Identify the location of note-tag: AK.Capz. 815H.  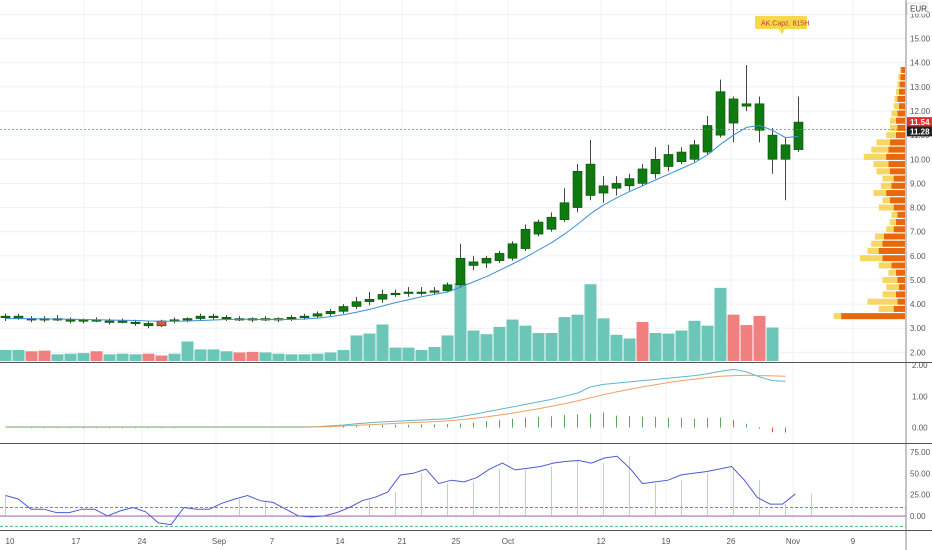
(782, 25).